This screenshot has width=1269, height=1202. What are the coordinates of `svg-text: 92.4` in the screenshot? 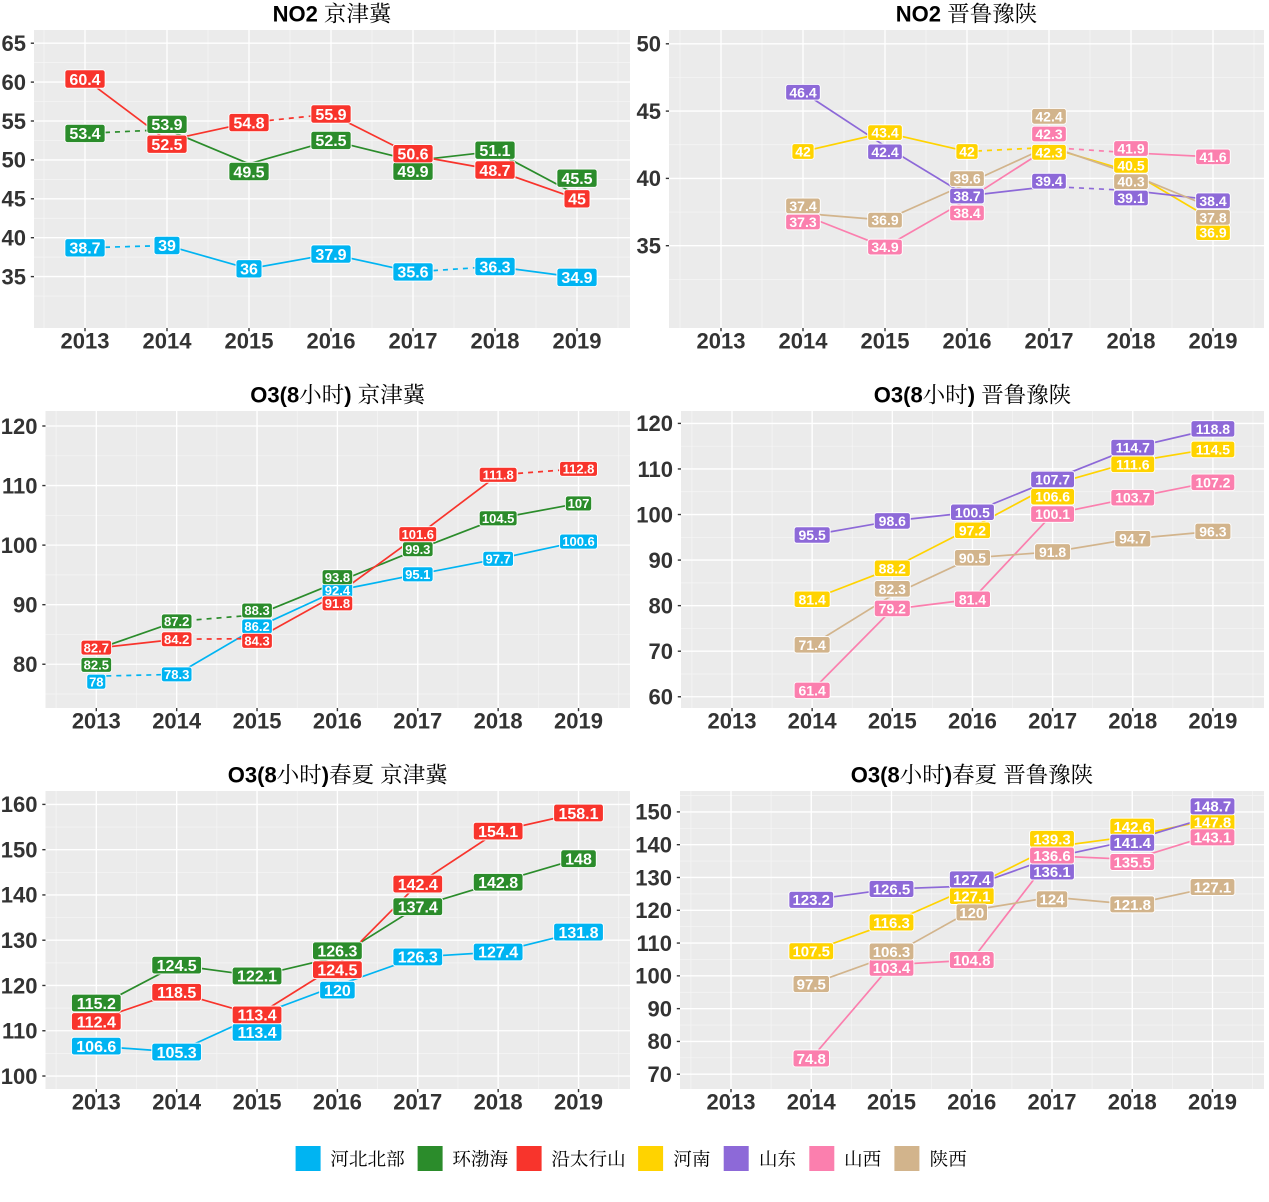 It's located at (338, 590).